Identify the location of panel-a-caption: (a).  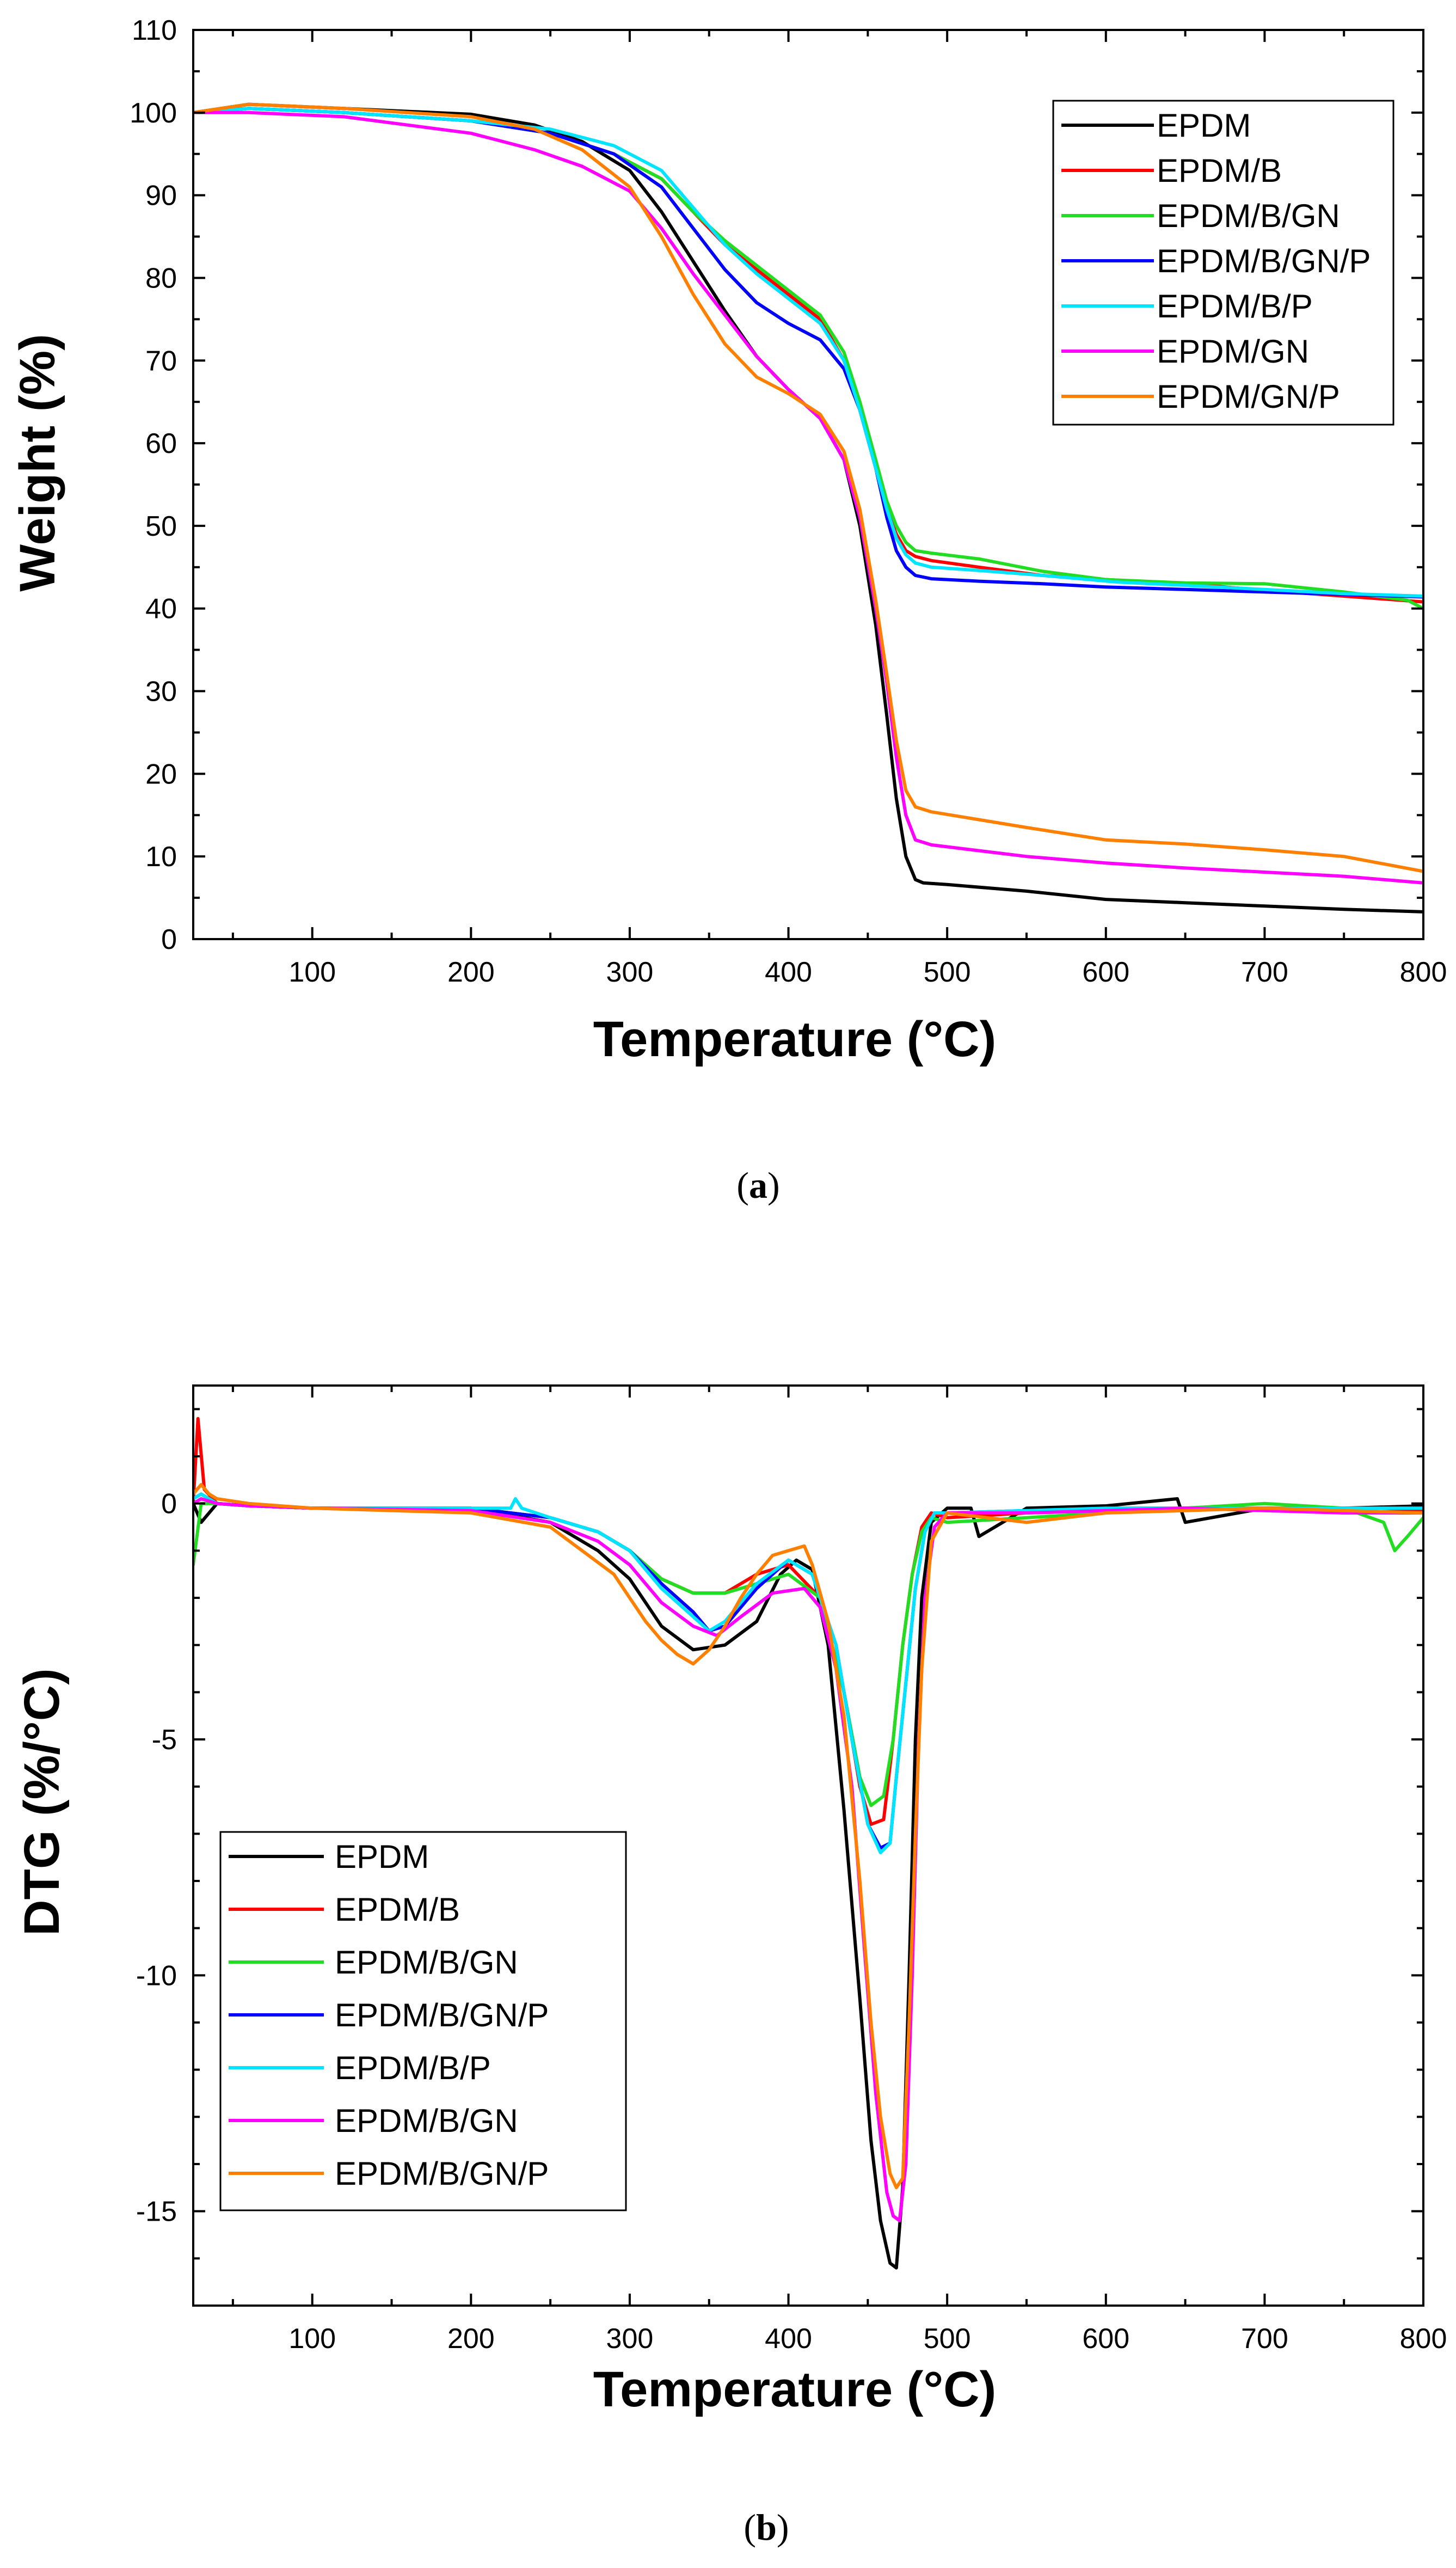
(757, 1185).